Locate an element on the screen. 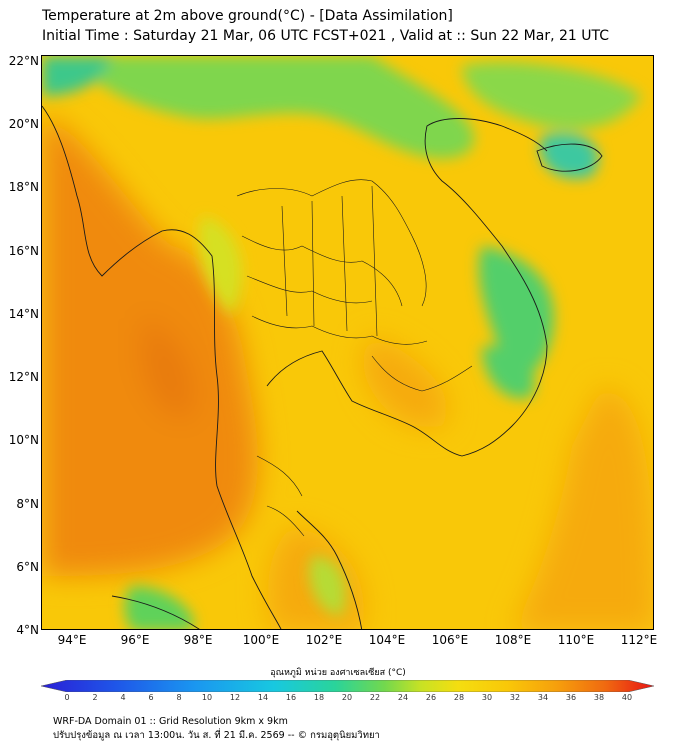 This screenshot has width=676, height=756. colorbar-tick: 34 is located at coordinates (543, 697).